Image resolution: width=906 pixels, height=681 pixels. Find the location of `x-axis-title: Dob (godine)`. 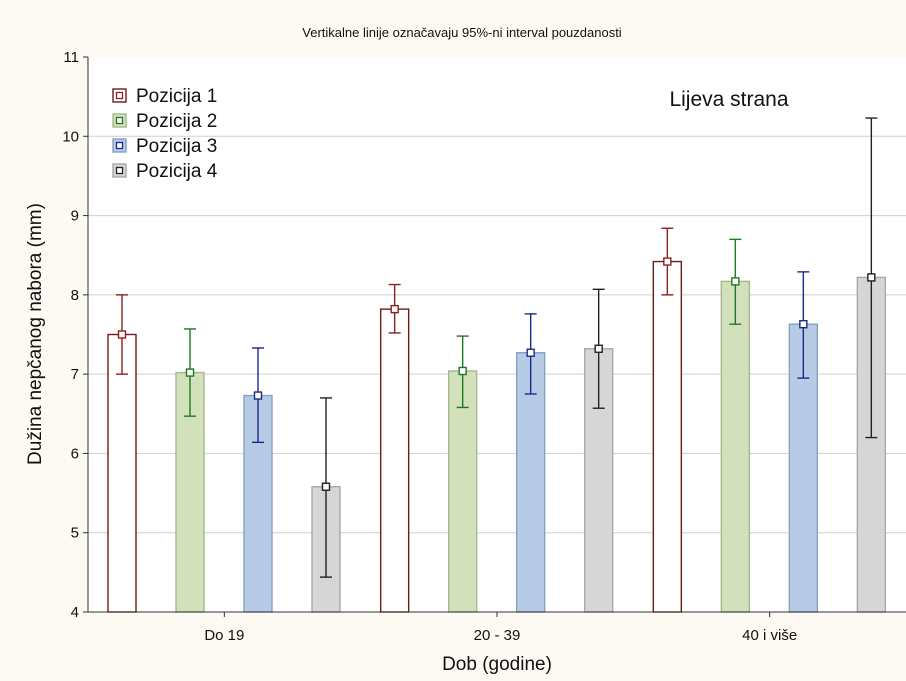

x-axis-title: Dob (godine) is located at coordinates (497, 664).